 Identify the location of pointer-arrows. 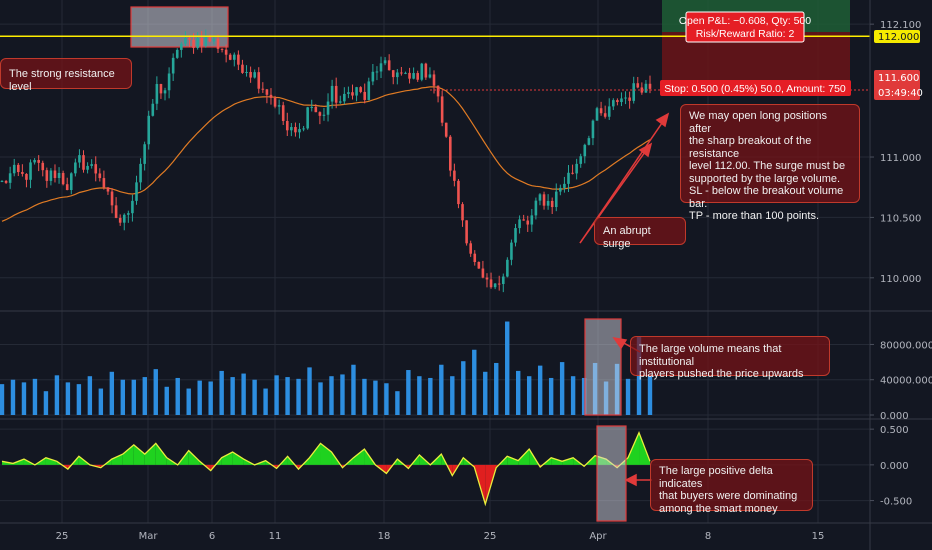
(624, 299).